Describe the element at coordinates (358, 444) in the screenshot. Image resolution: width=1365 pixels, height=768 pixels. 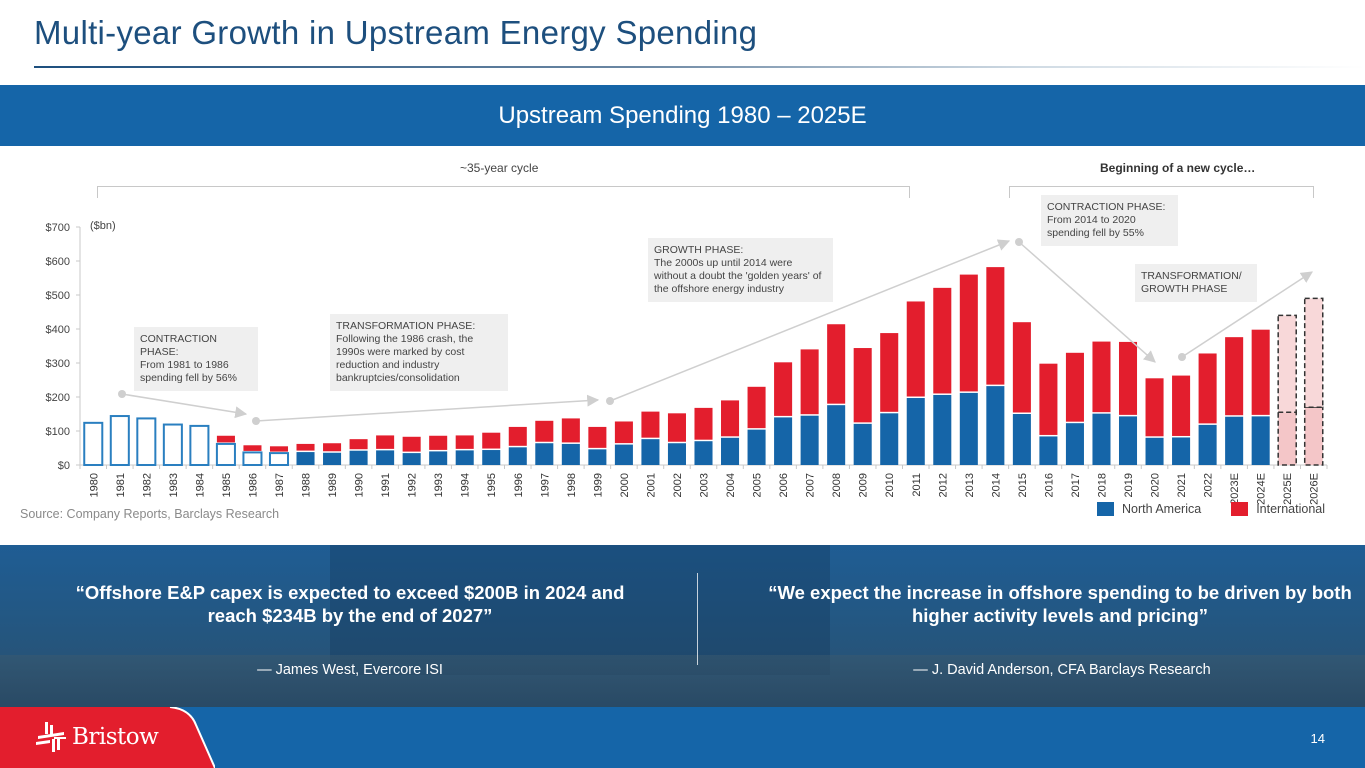
I see `bar-international-1990` at that location.